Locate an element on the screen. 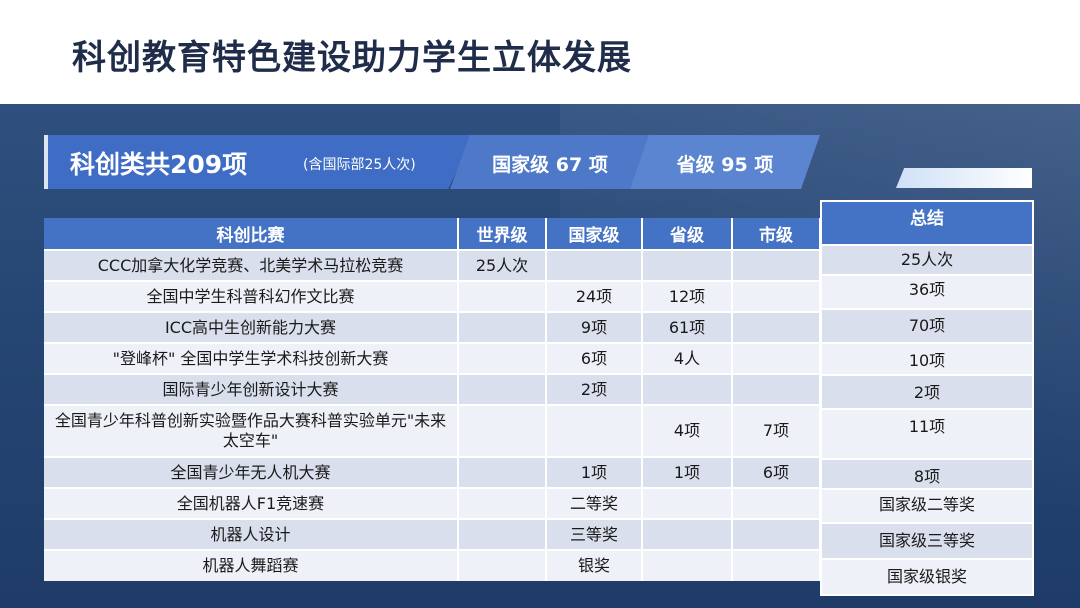 This screenshot has height=608, width=1080. cell-competition: 国际青少年创新设计大赛 is located at coordinates (251, 389).